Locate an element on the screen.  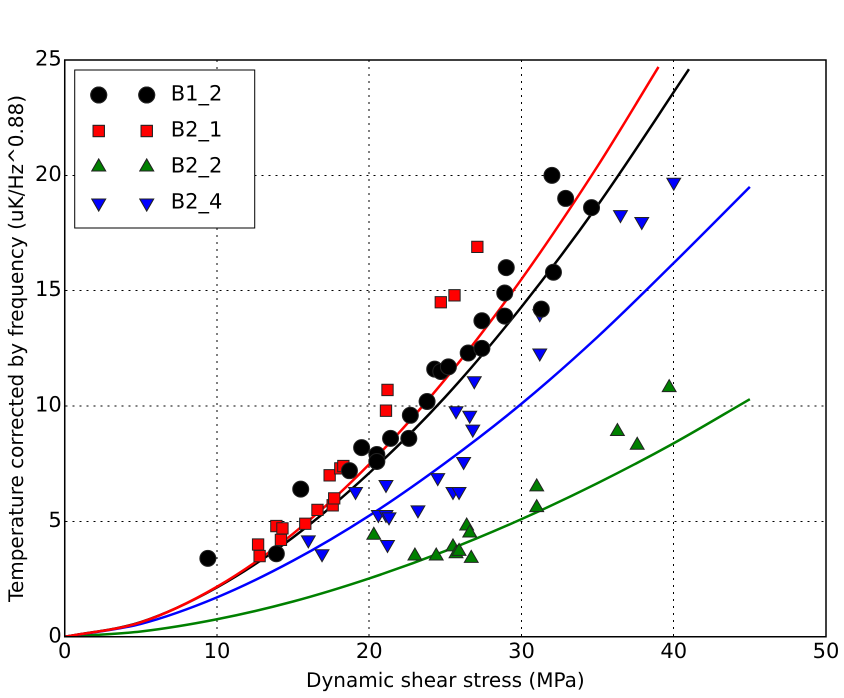
legend-label: B2_1 is located at coordinates (196, 129).